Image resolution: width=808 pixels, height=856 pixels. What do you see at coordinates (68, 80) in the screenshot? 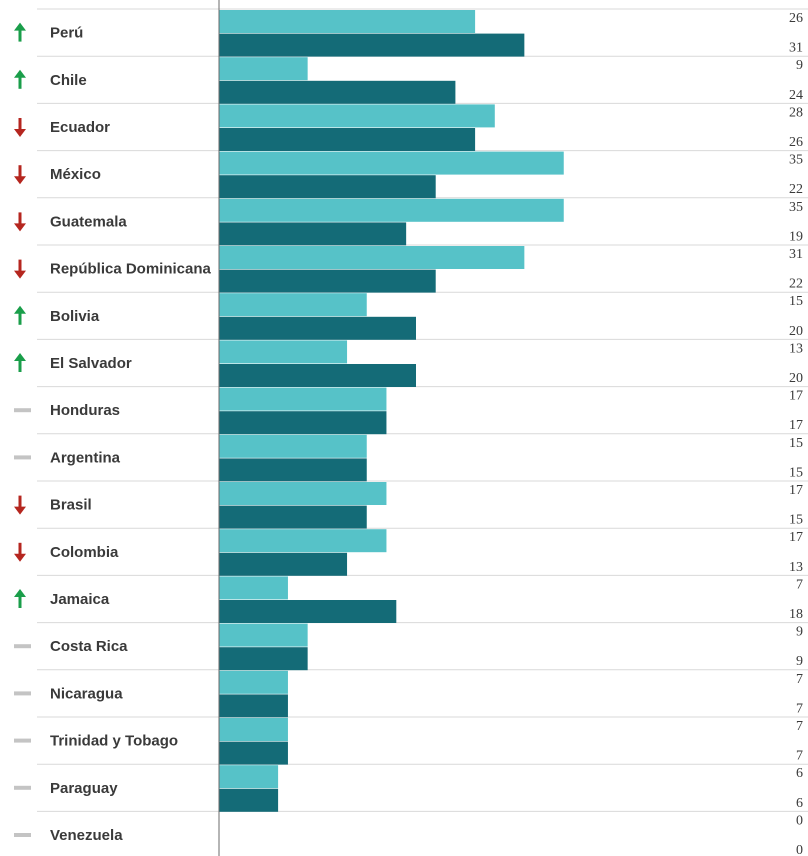
I see `country-label: Chile` at bounding box center [68, 80].